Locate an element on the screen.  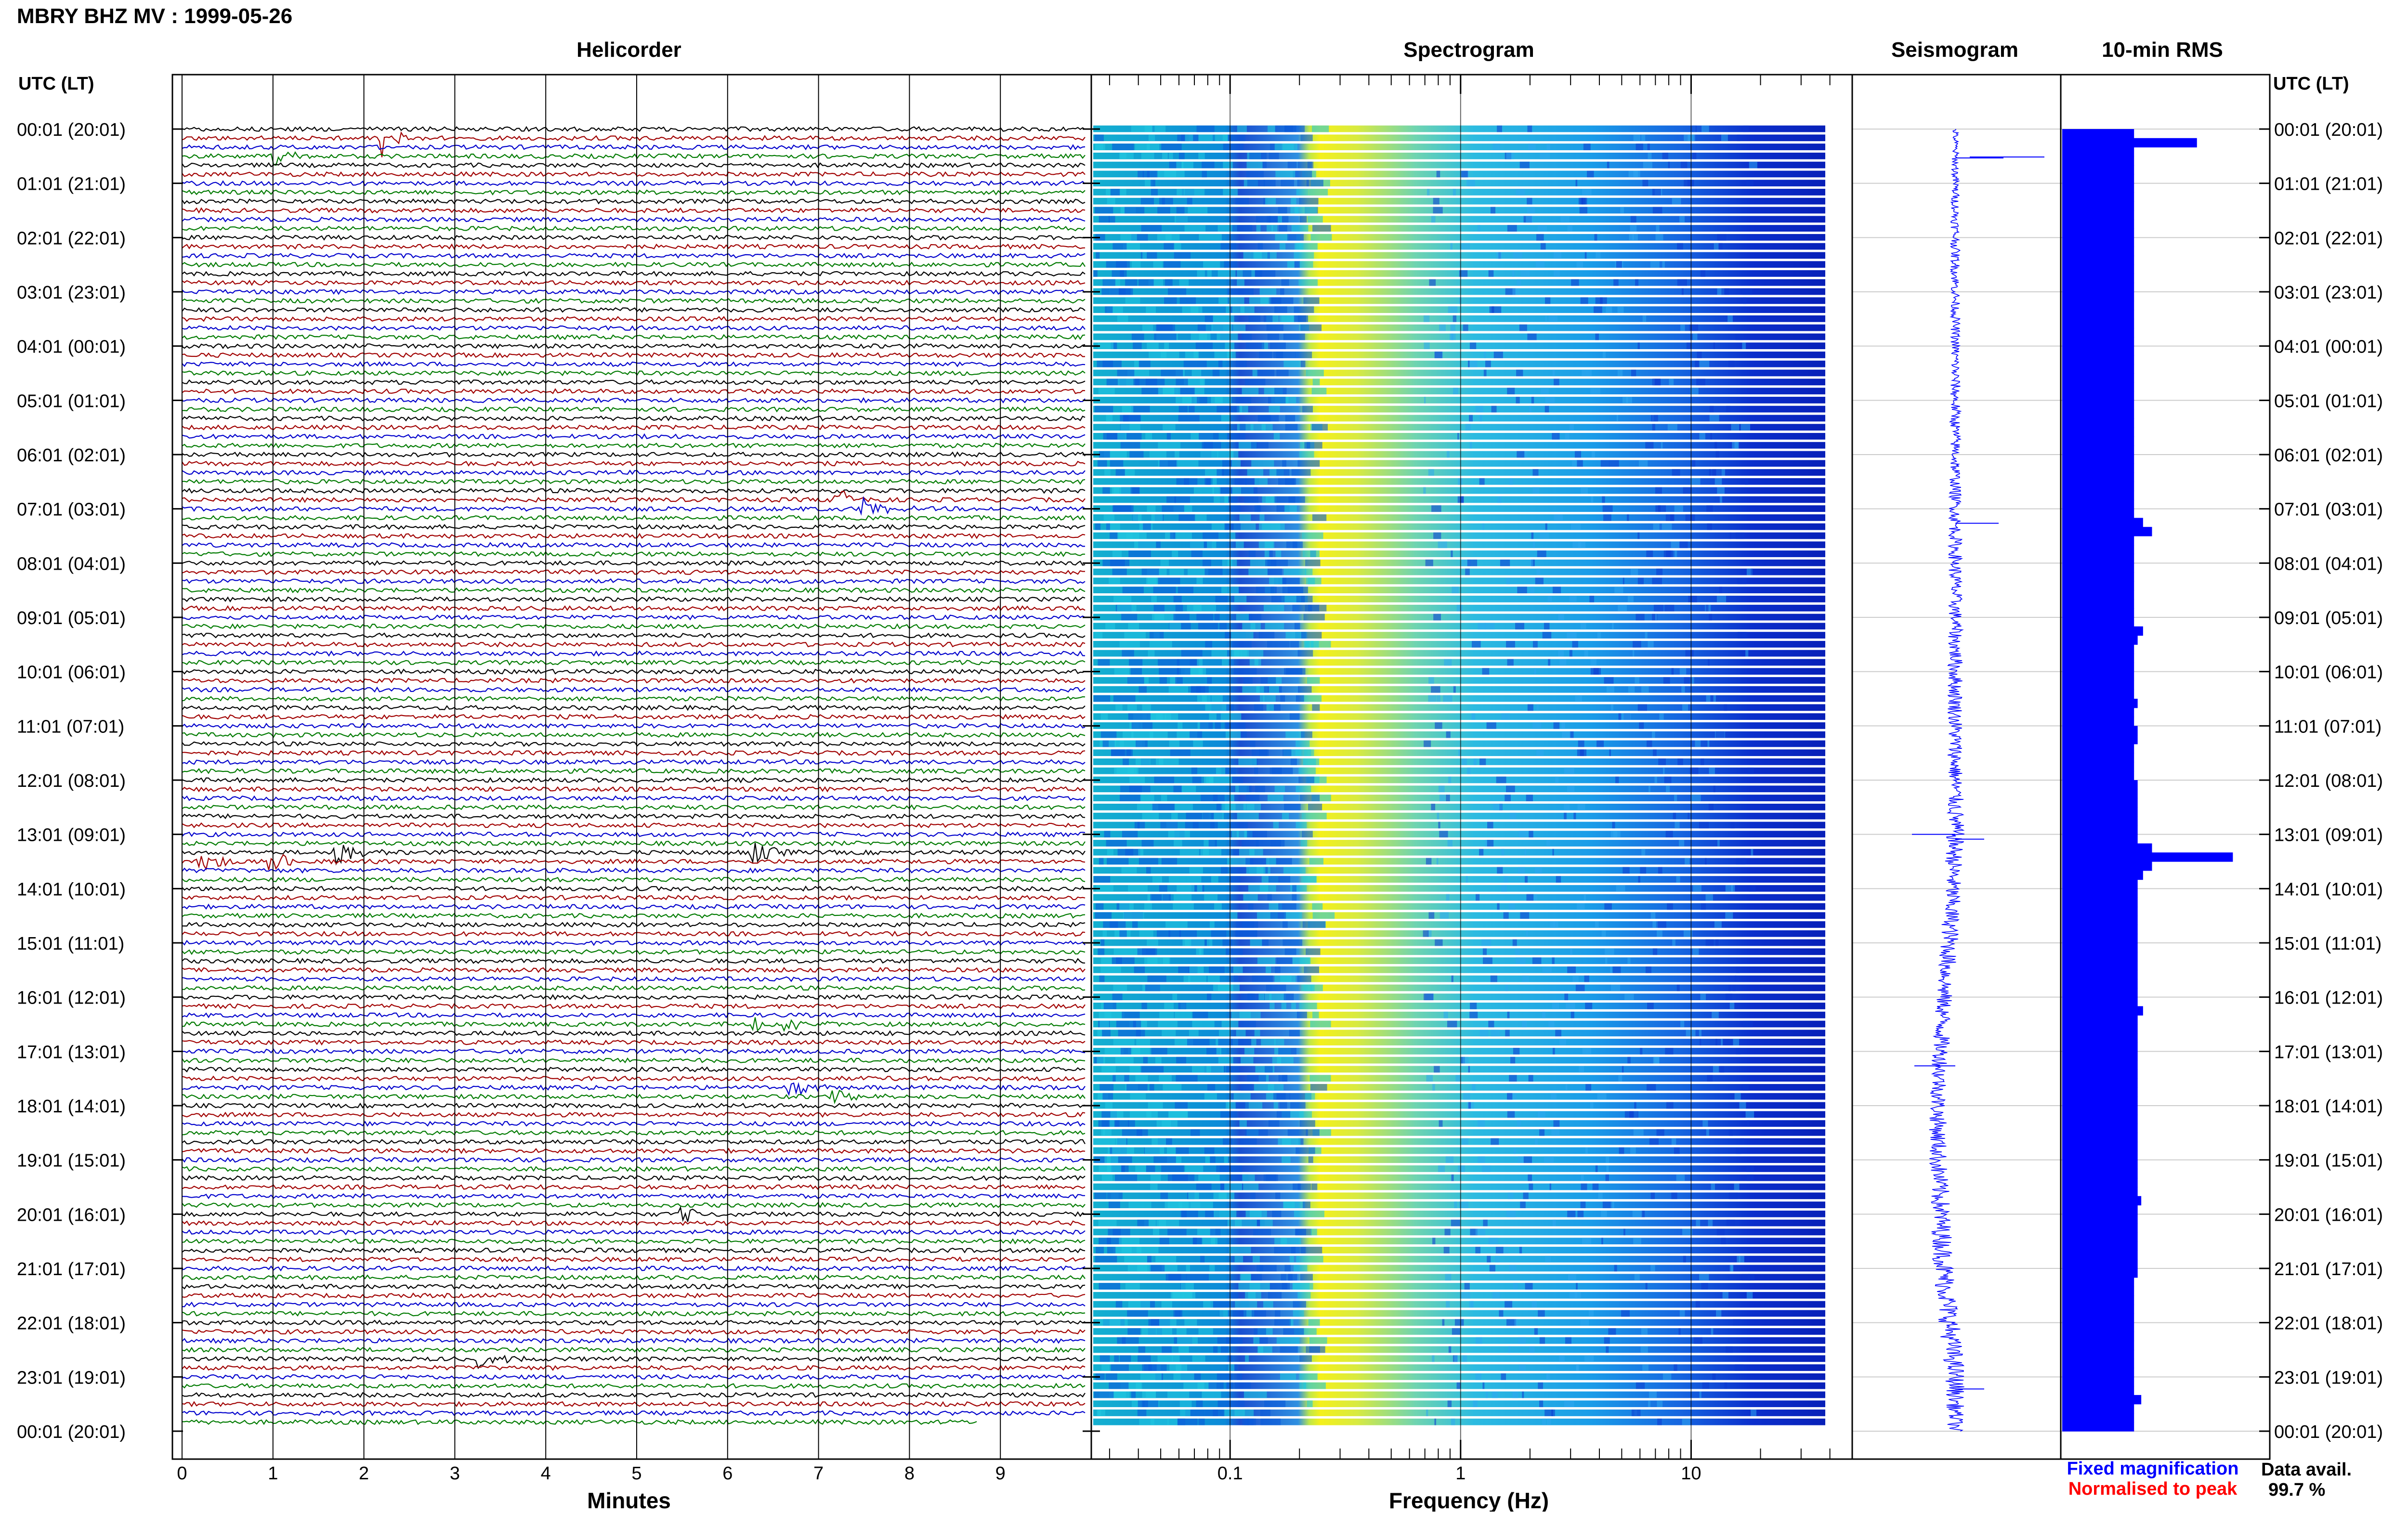
legend-normalised-to-peak: Normalised to peak is located at coordinates (2153, 1489).